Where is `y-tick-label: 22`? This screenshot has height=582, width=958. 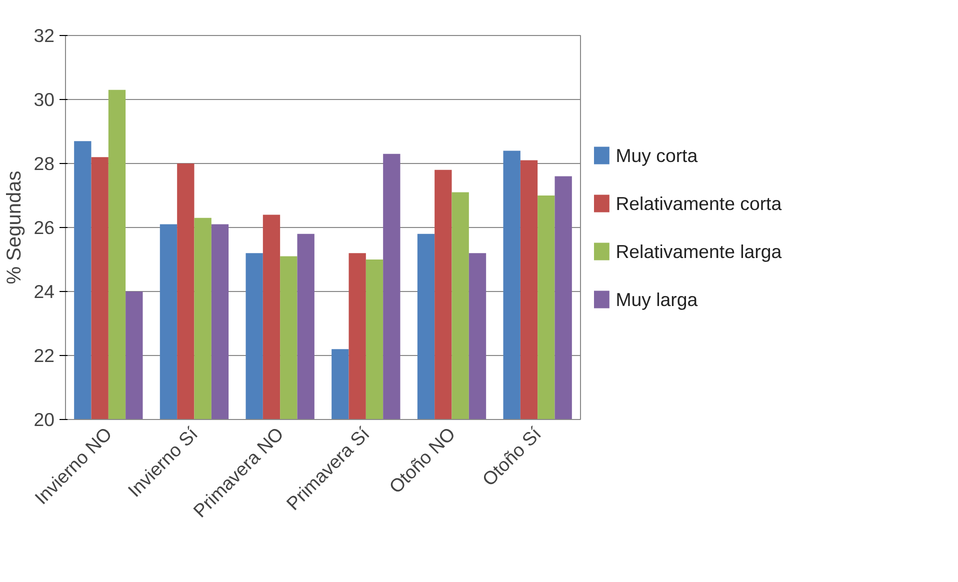 y-tick-label: 22 is located at coordinates (44, 355).